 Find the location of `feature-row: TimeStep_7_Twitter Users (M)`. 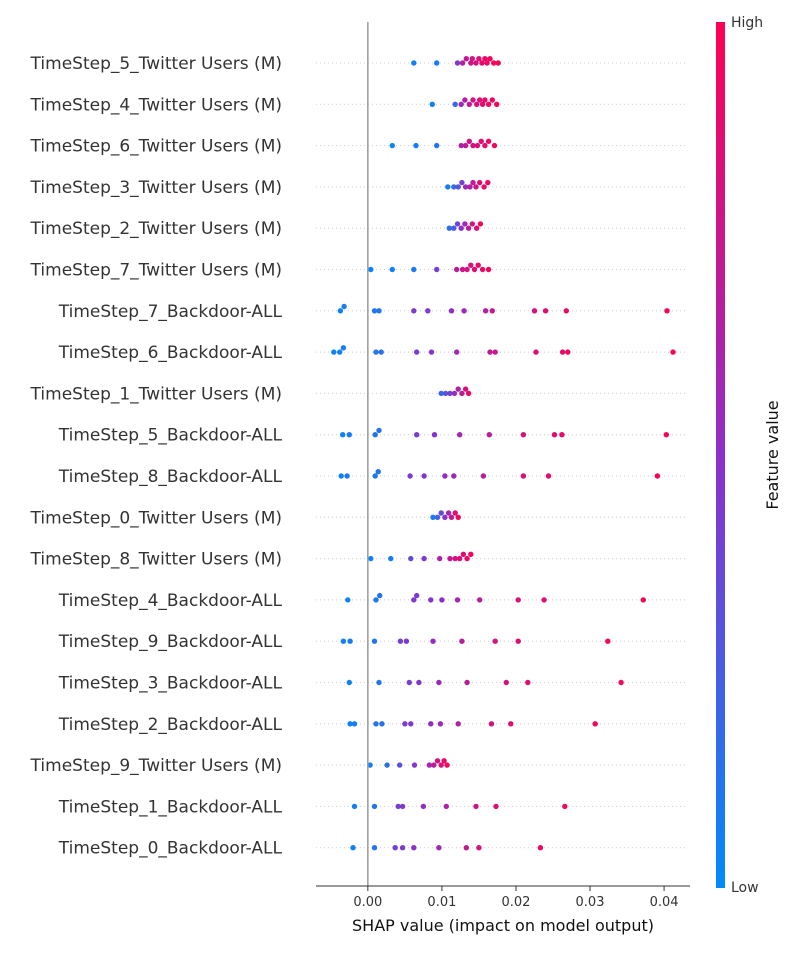

feature-row: TimeStep_7_Twitter Users (M) is located at coordinates (358, 271).